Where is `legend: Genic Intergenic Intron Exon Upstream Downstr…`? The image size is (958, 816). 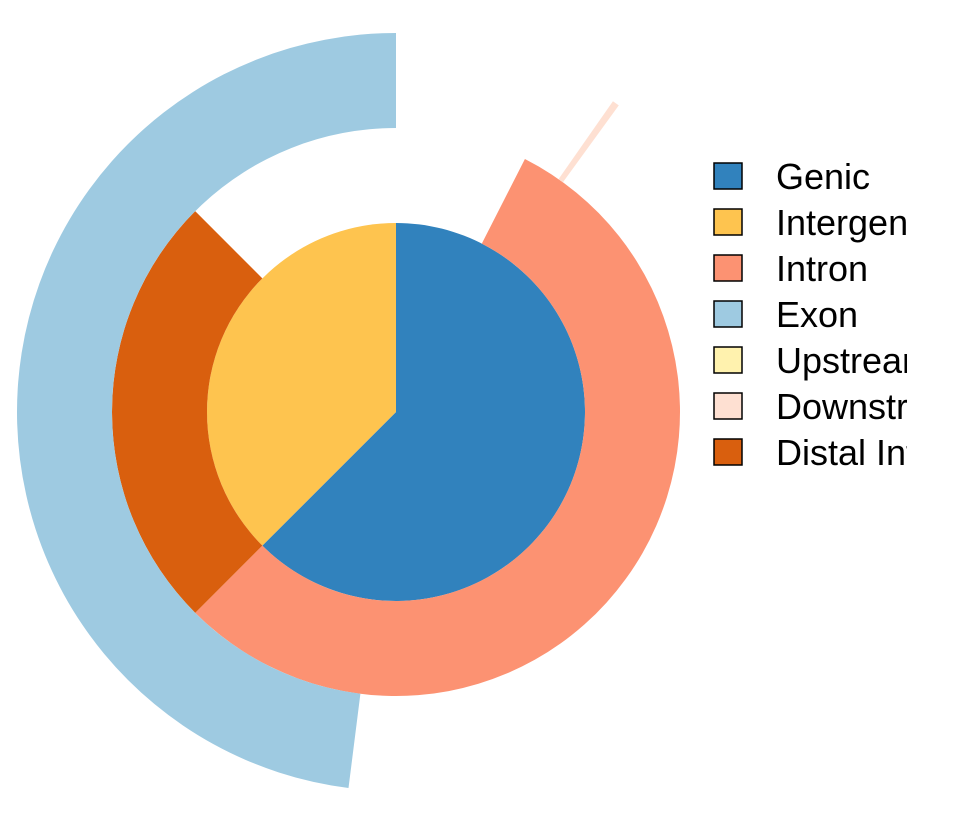 legend: Genic Intergenic Intron Exon Upstream Downstr… is located at coordinates (835, 314).